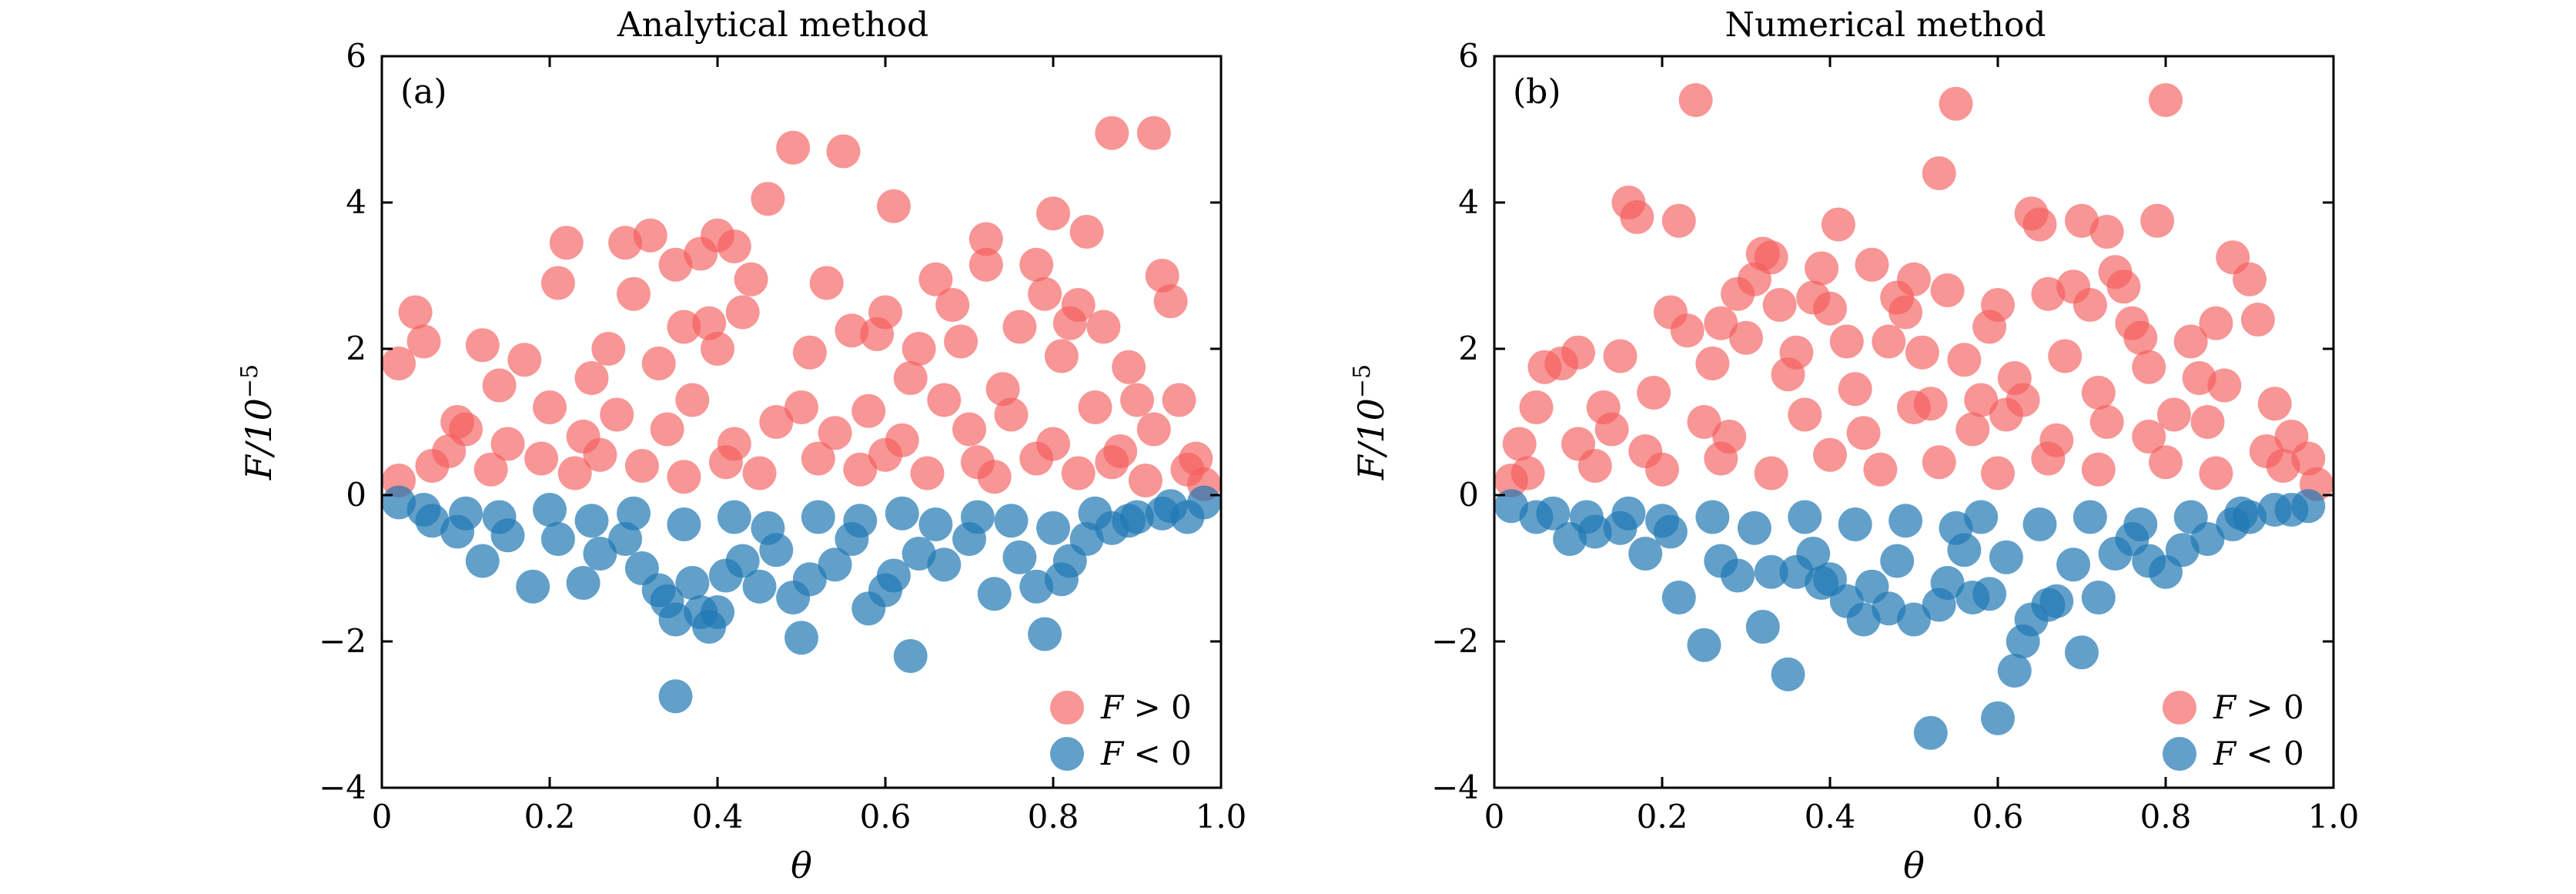 The height and width of the screenshot is (894, 2576). I want to click on y-axis-label-base: F/10, so click(1371, 439).